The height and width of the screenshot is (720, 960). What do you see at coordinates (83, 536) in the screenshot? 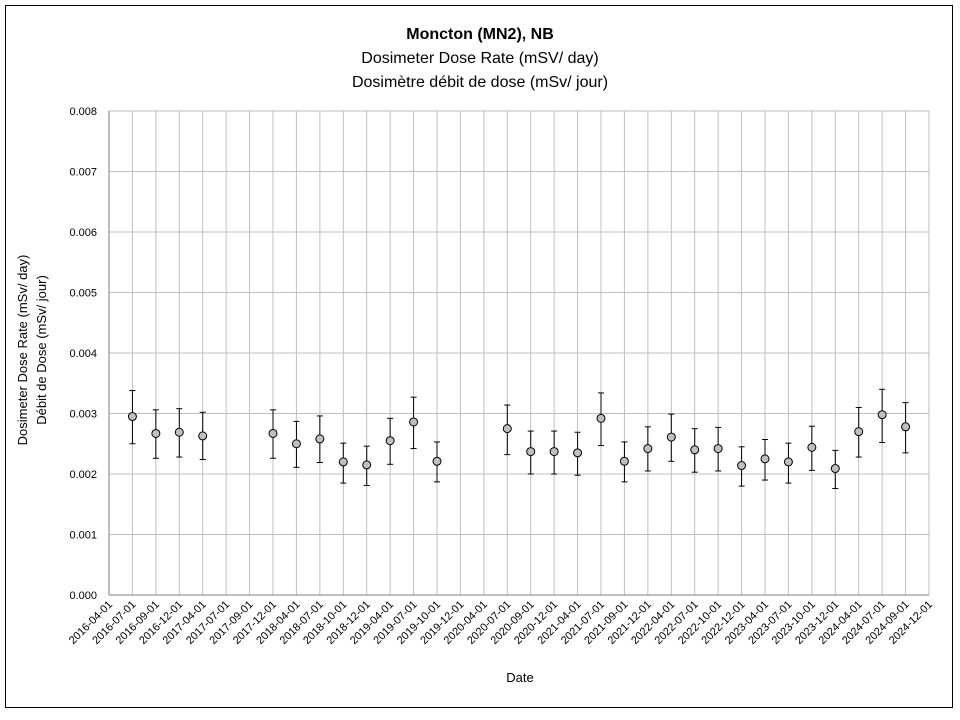
I see `y-tick-label: 0.001` at bounding box center [83, 536].